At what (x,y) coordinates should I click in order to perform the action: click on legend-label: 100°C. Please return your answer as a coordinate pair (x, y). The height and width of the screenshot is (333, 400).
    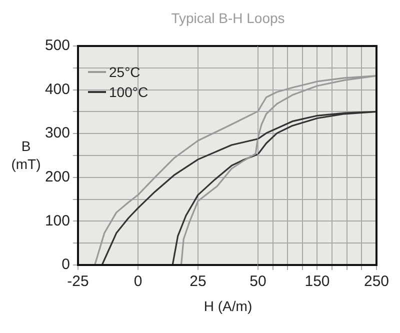
    Looking at the image, I should click on (128, 92).